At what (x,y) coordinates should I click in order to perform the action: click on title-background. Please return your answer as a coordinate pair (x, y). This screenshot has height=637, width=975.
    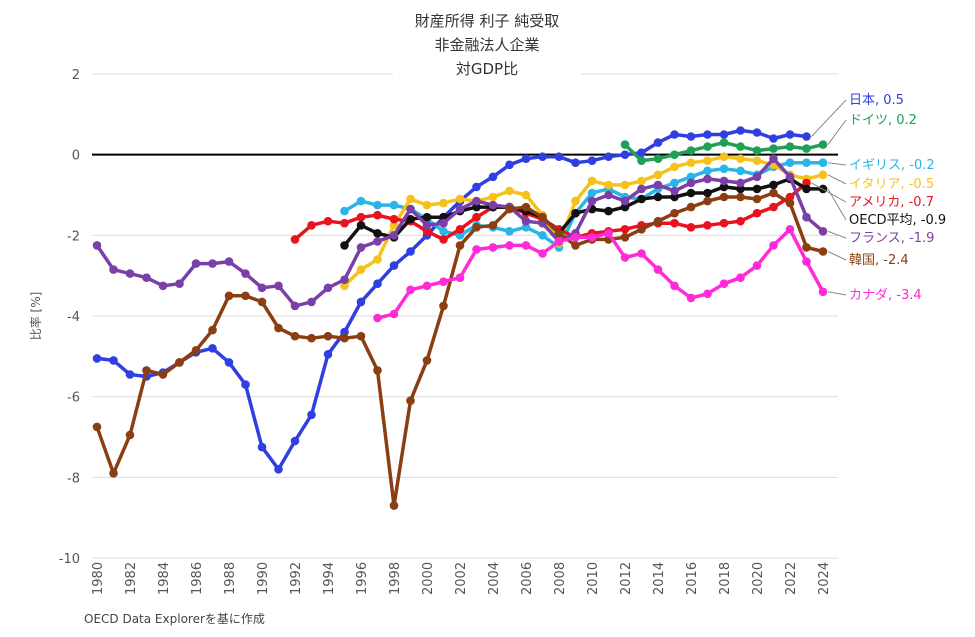
    Looking at the image, I should click on (487, 45).